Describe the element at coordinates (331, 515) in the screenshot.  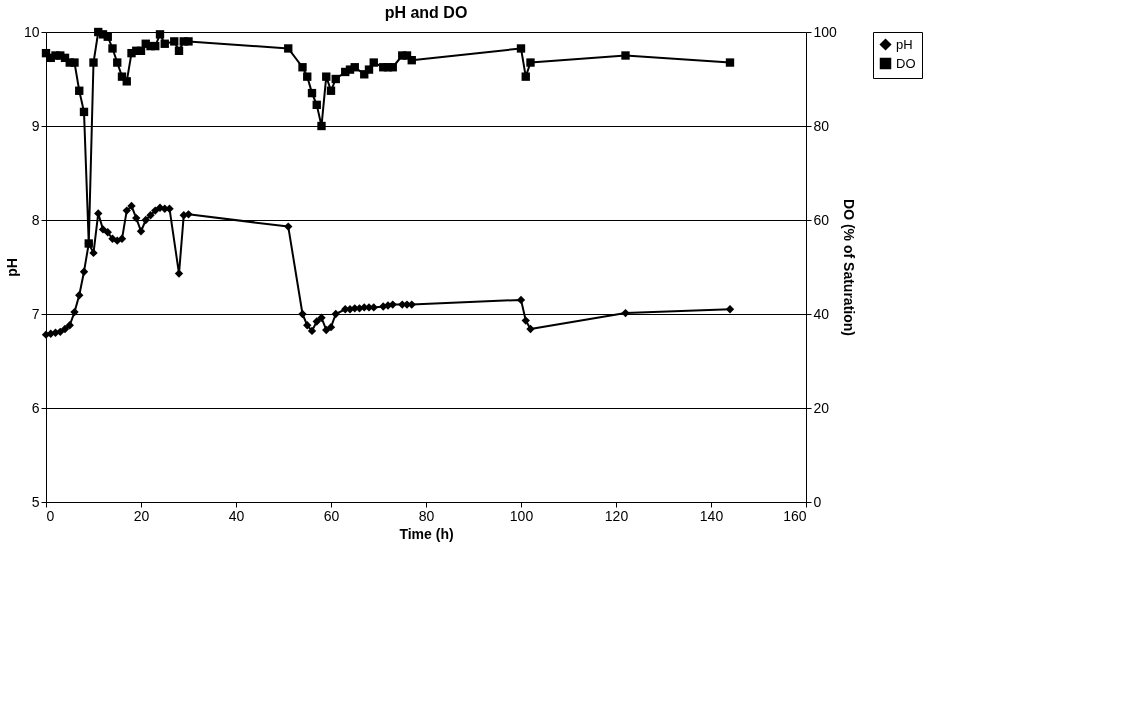
I see `x-tick-label: 60` at that location.